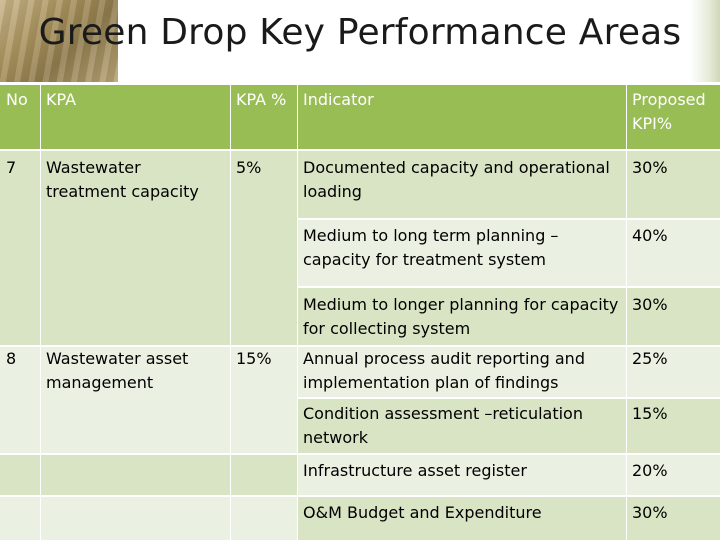 This screenshot has height=540, width=720. What do you see at coordinates (135, 248) in the screenshot?
I see `kpa-name-cell: Wastewater treatment capacity` at bounding box center [135, 248].